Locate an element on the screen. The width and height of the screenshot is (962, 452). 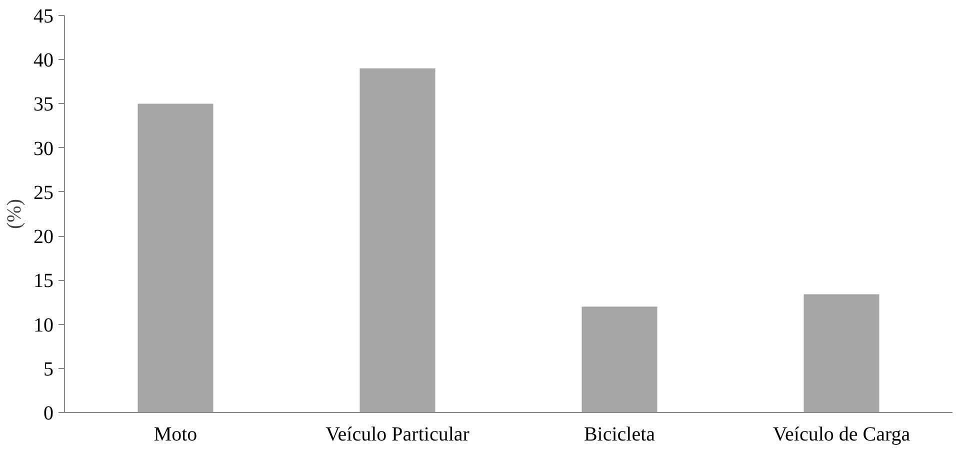
y-tick-label: 25 is located at coordinates (44, 193).